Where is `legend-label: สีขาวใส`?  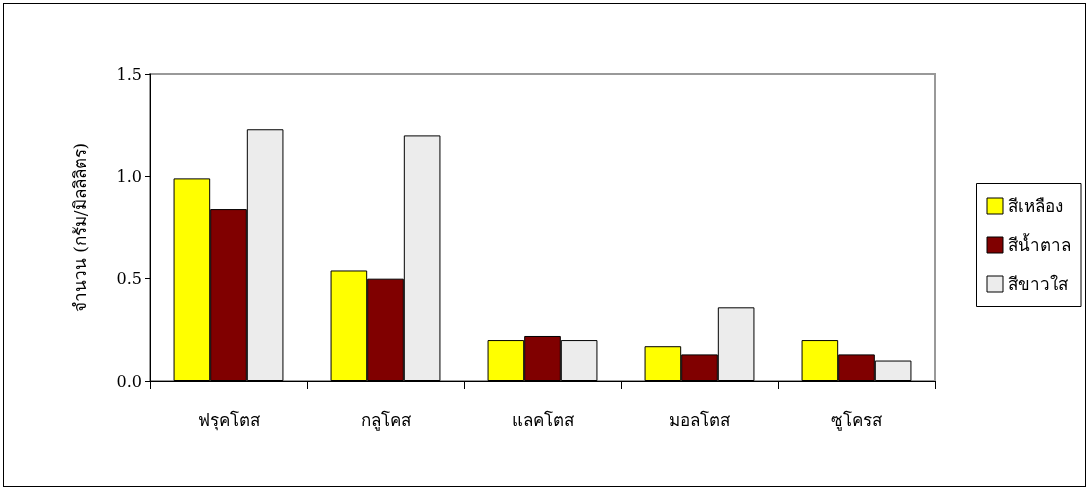 legend-label: สีขาวใส is located at coordinates (1038, 284).